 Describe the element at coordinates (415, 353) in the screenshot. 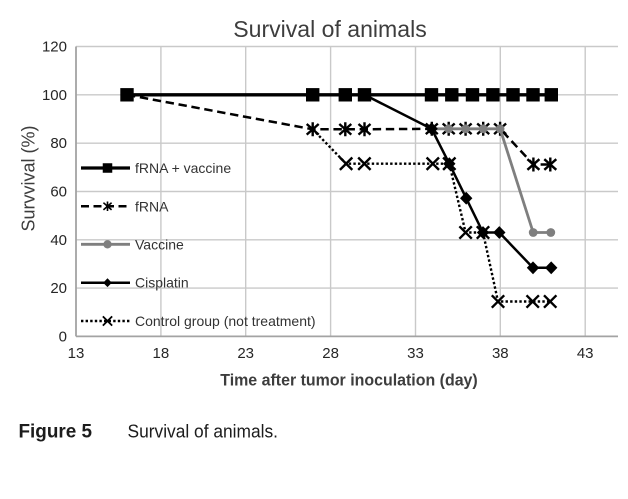

I see `svg-text: 33` at that location.